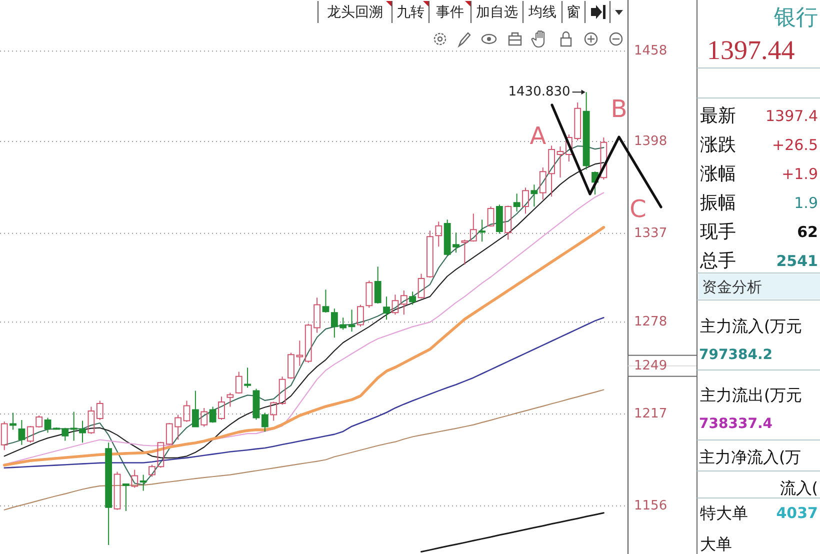  I want to click on y-tick-label: 1217, so click(651, 414).